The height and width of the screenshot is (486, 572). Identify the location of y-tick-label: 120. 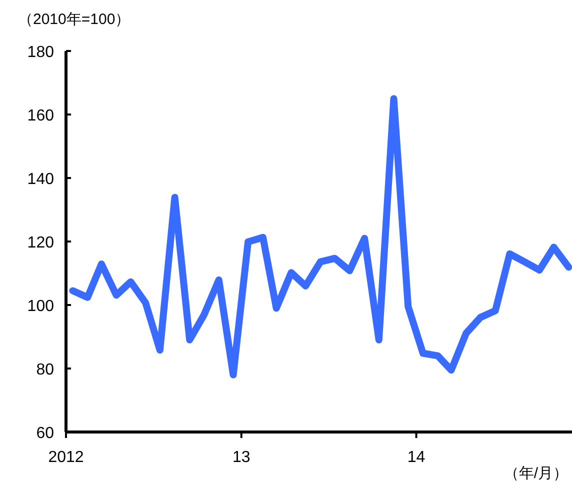
(40, 243).